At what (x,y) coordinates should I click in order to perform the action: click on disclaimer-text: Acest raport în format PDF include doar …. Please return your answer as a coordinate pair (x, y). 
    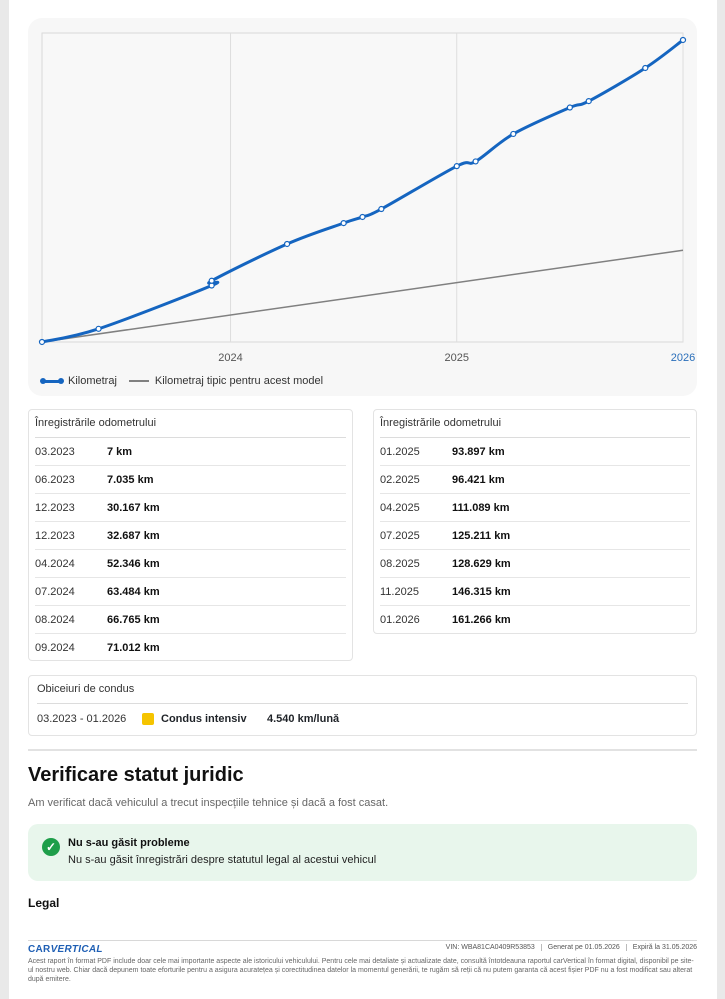
    Looking at the image, I should click on (361, 970).